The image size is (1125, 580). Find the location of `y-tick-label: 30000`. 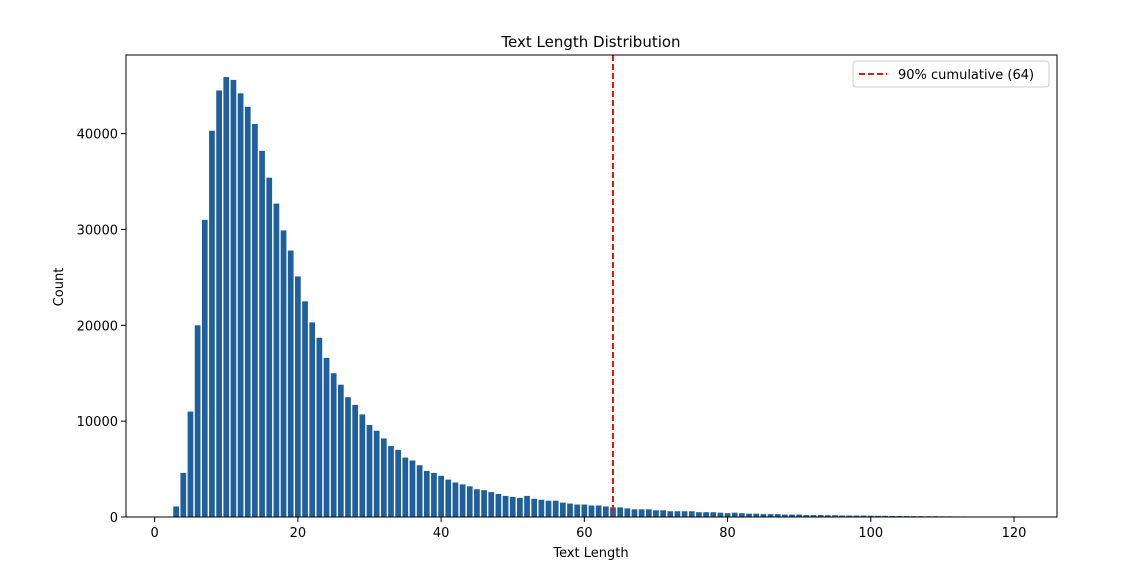

y-tick-label: 30000 is located at coordinates (97, 230).